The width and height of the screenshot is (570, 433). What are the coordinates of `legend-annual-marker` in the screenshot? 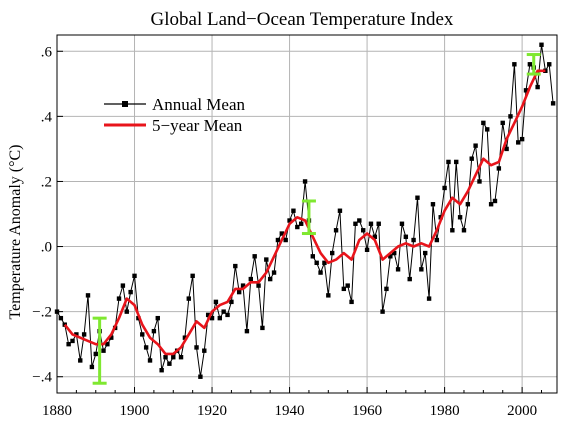 It's located at (125, 104).